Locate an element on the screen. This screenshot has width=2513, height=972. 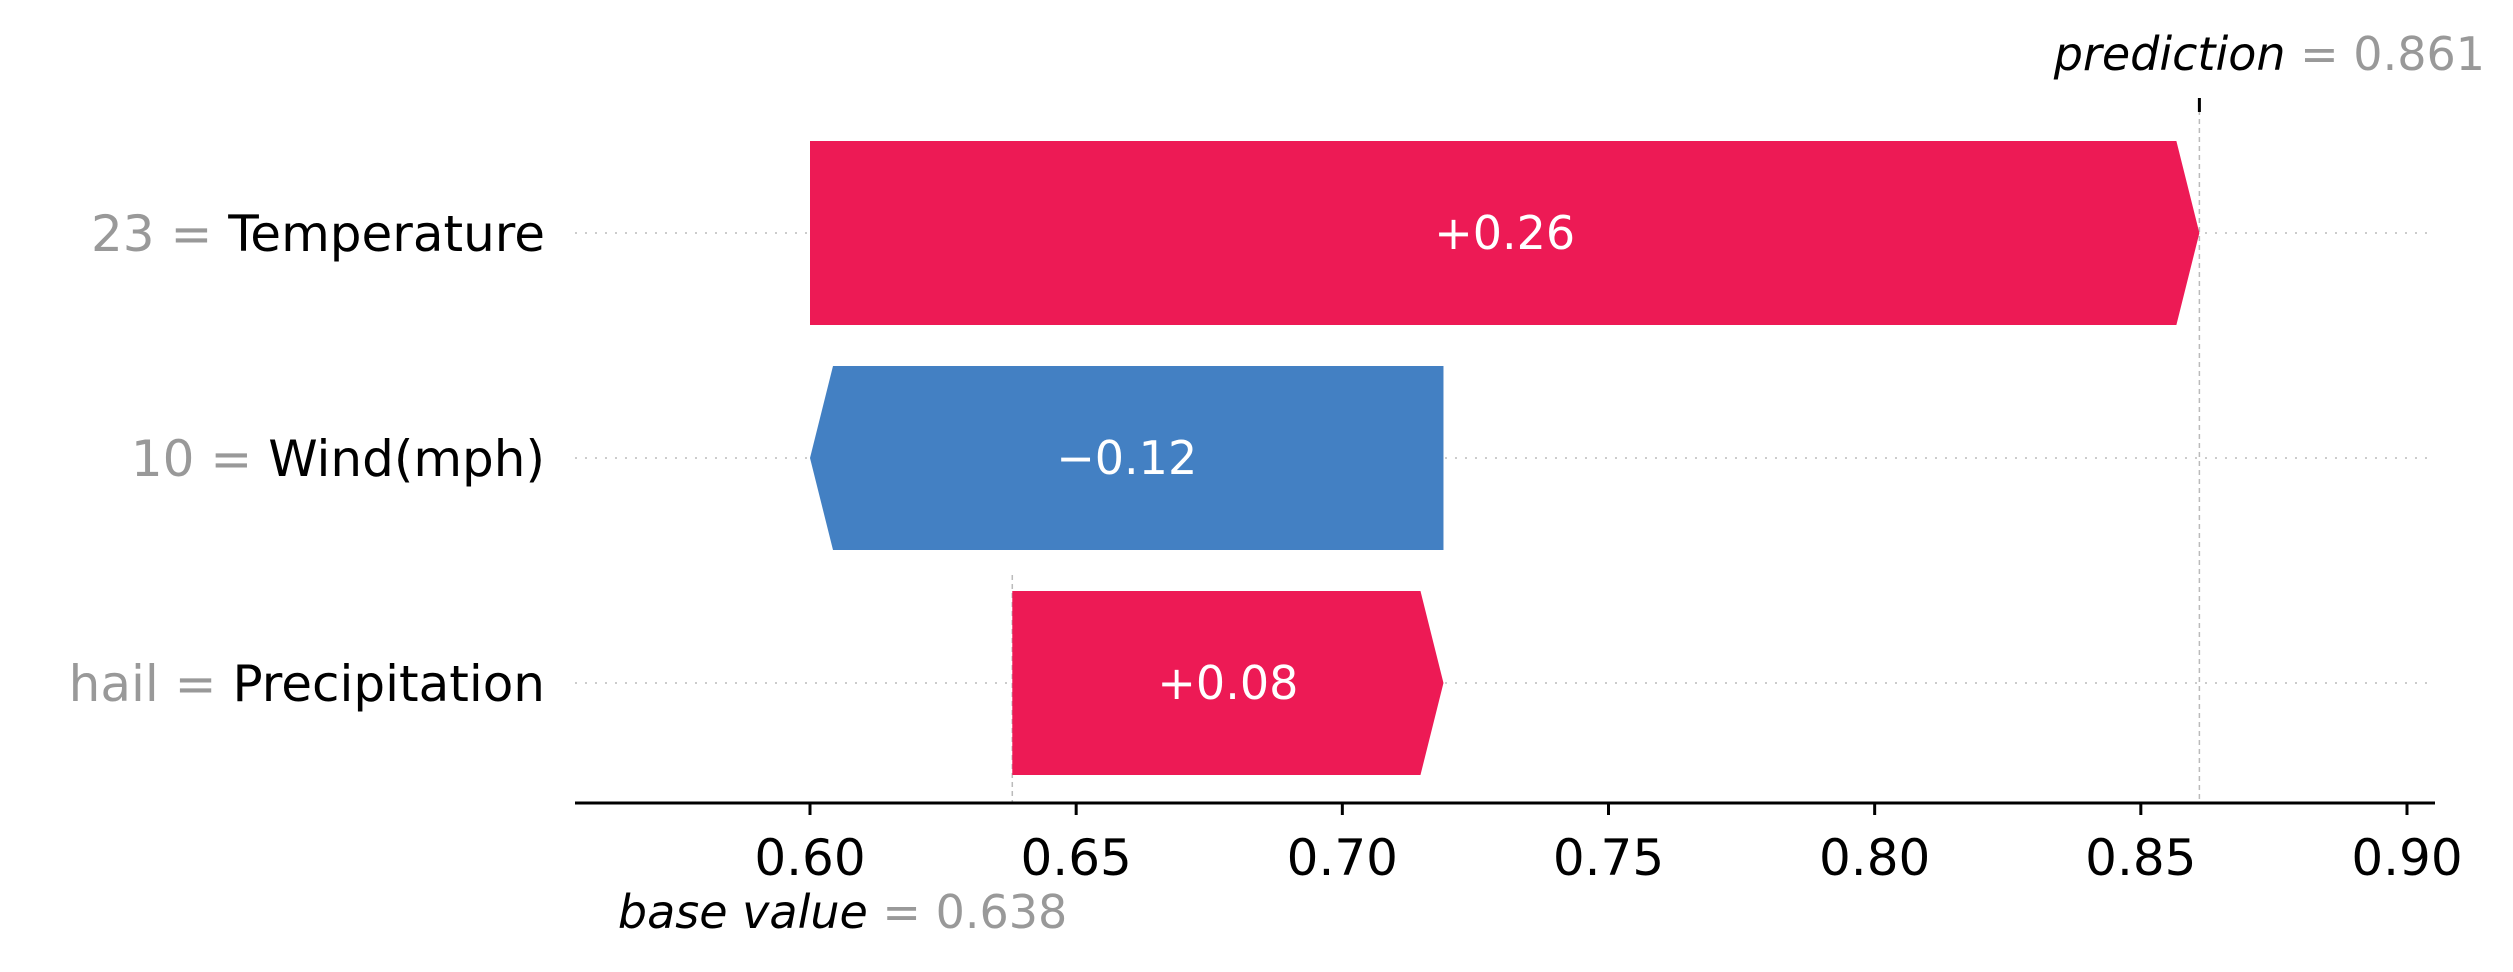
base-value-label: base value is located at coordinates (750, 912).